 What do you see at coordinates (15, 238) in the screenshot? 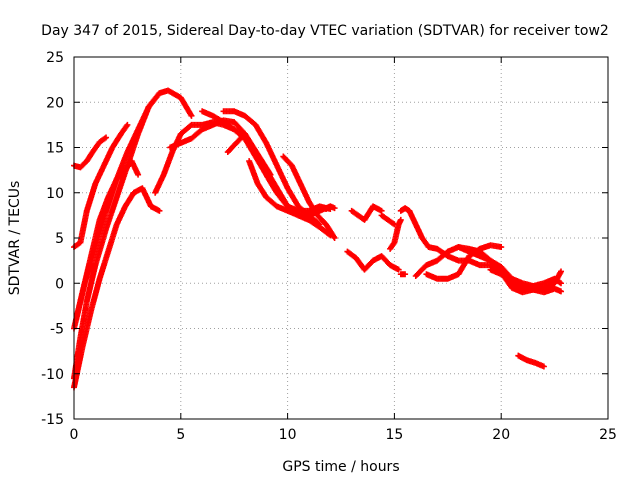
I see `y-axis-label: SDTVAR / TECUs` at bounding box center [15, 238].